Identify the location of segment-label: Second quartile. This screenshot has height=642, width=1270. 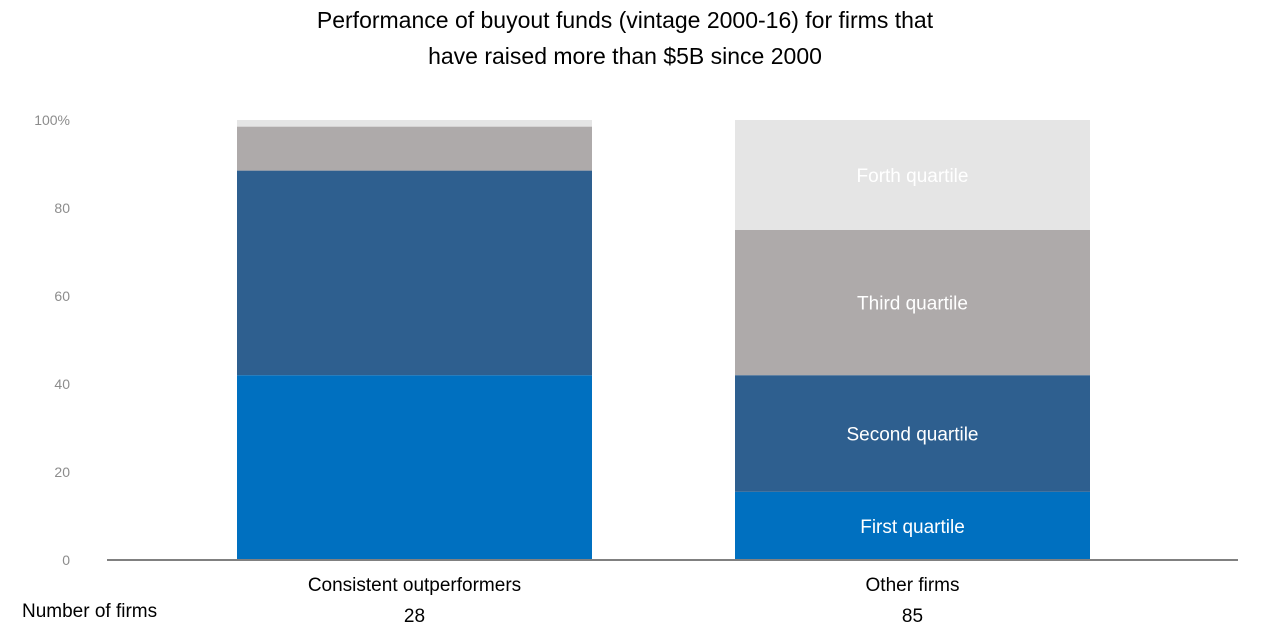
(912, 435).